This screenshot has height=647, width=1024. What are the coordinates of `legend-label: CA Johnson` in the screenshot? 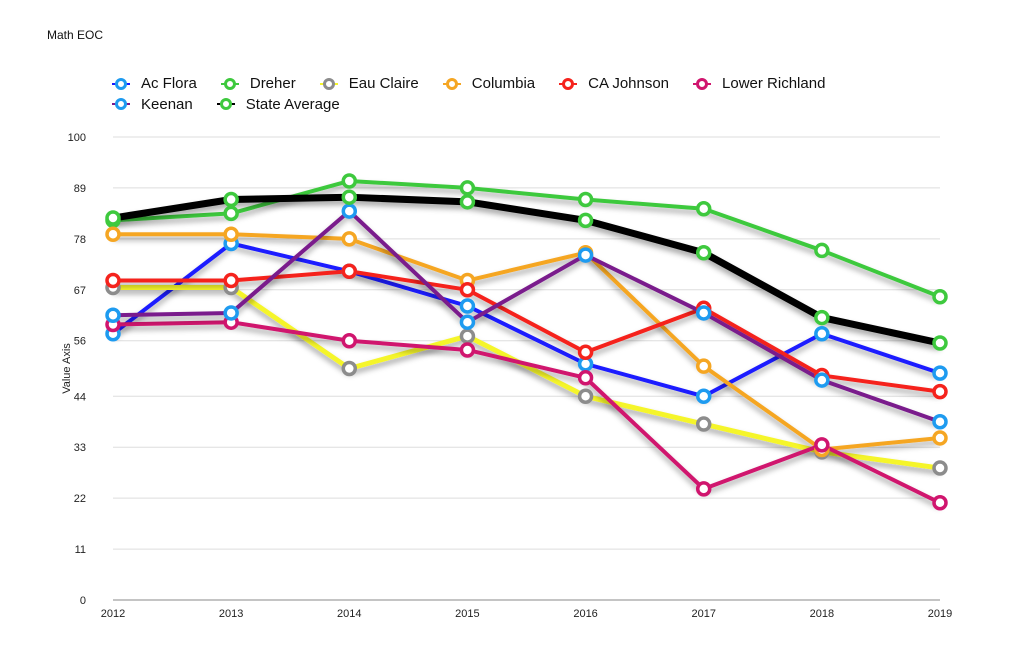 It's located at (629, 83).